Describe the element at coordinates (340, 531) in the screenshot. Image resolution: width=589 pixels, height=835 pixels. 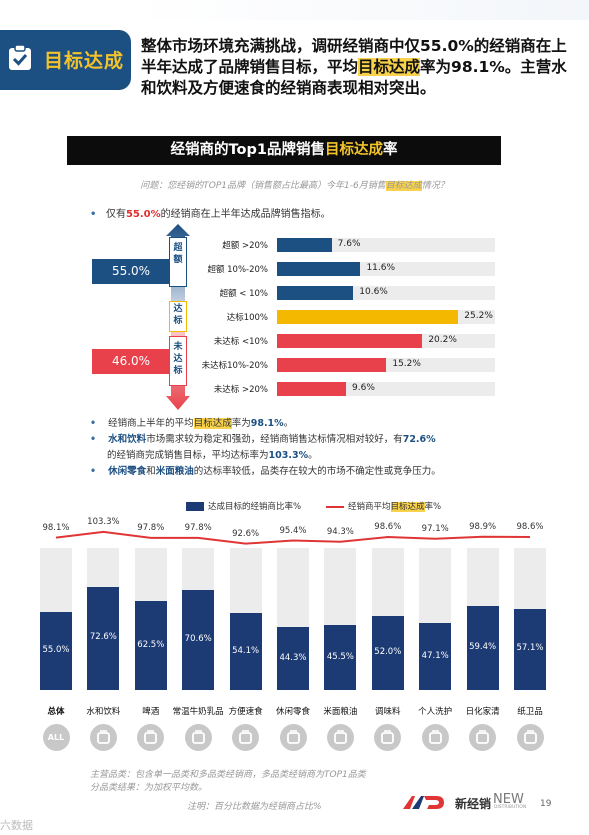
I see `line-value-label: 94.3%` at that location.